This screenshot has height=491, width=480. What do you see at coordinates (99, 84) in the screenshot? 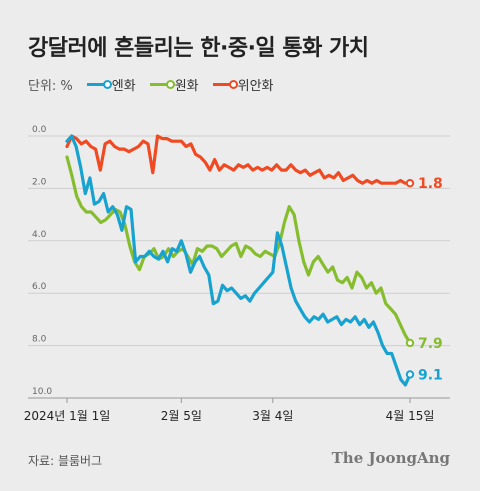
I see `legend-swatch-yen` at bounding box center [99, 84].